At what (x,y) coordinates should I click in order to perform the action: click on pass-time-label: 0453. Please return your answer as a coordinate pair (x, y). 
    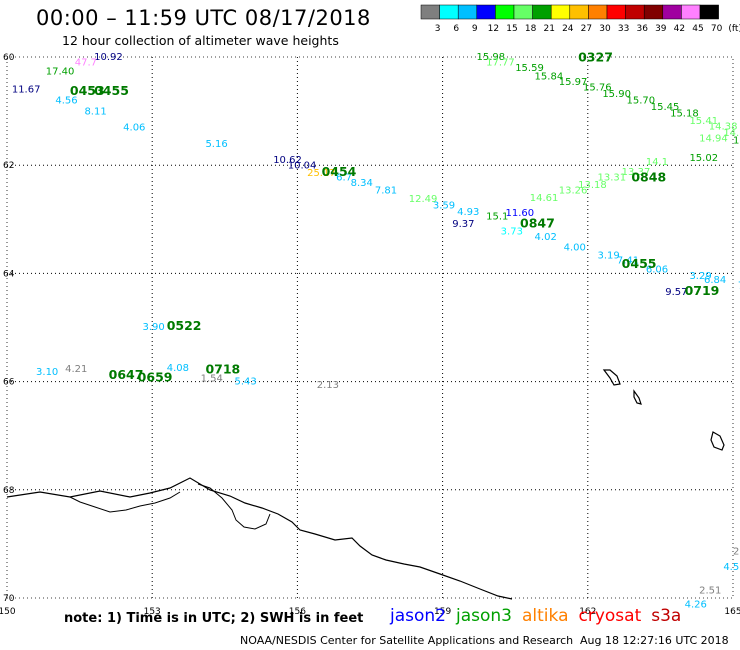
    Looking at the image, I should click on (87, 90).